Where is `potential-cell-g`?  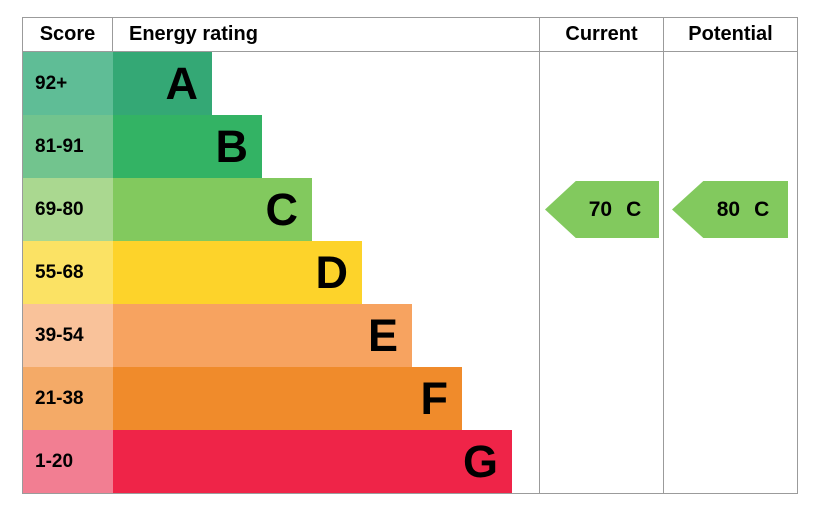
potential-cell-g is located at coordinates (730, 461).